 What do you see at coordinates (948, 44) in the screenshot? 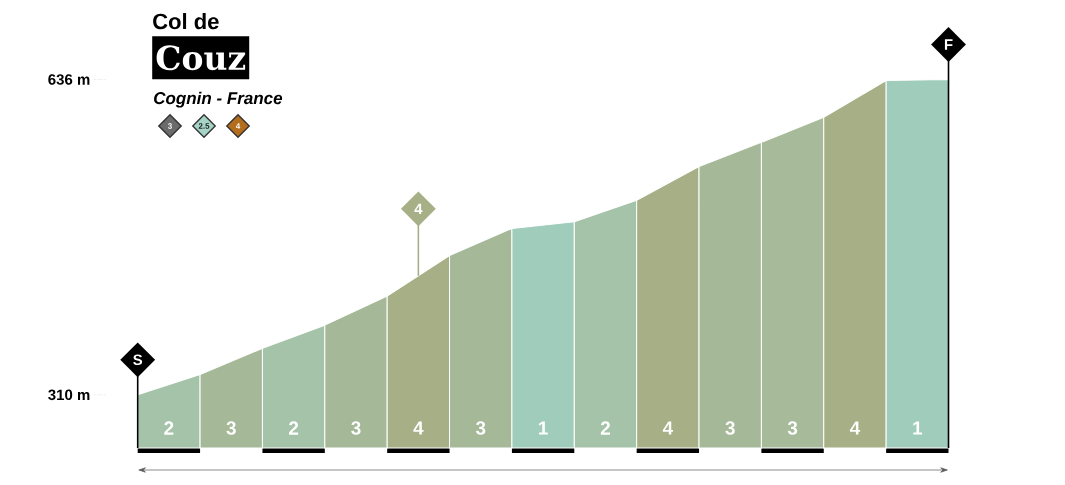
I see `annotation: F` at bounding box center [948, 44].